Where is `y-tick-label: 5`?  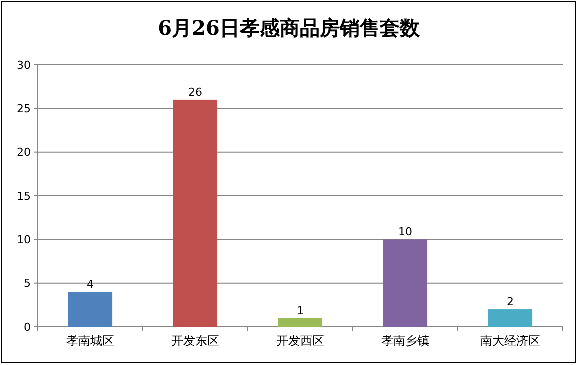
y-tick-label: 5 is located at coordinates (27, 283).